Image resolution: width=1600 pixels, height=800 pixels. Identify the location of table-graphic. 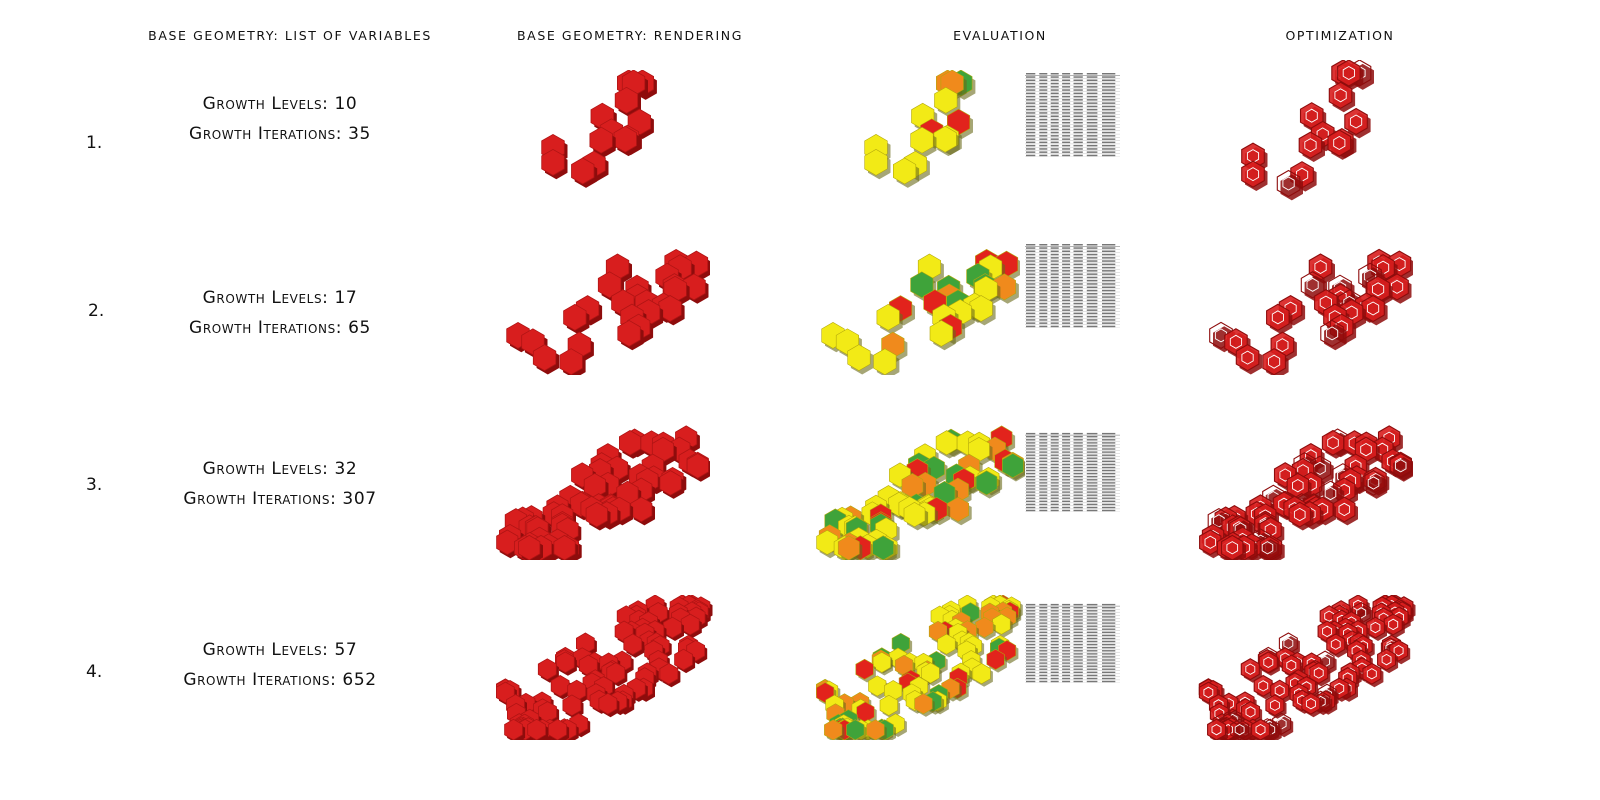
(1072, 472).